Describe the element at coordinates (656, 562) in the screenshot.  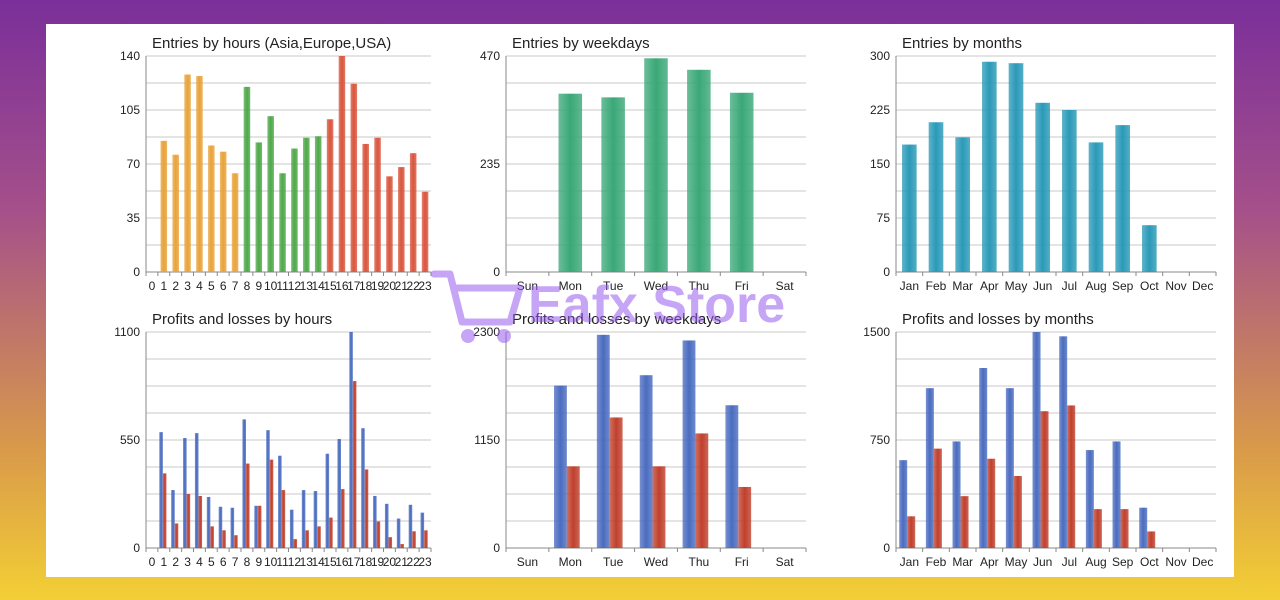
I see `x-tick-label: Wed` at that location.